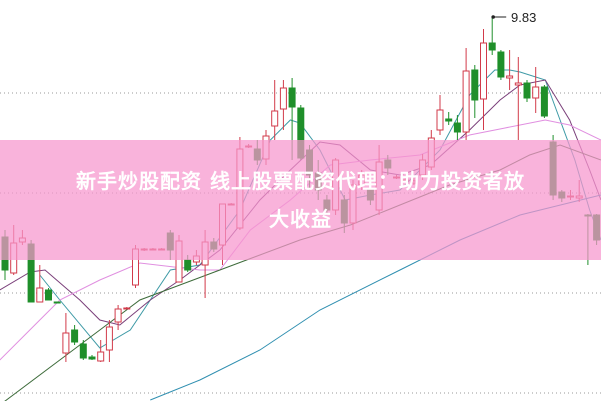 This screenshot has width=601, height=401. What do you see at coordinates (524, 17) in the screenshot?
I see `max-price-label: 9.83` at bounding box center [524, 17].